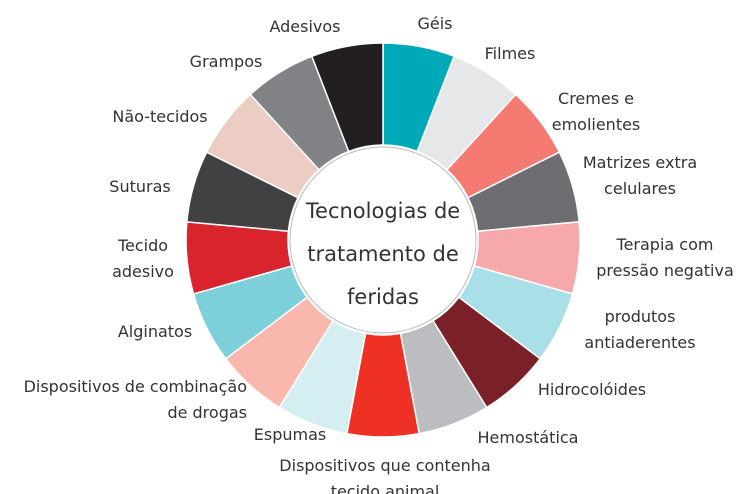  Describe the element at coordinates (384, 465) in the screenshot. I see `segment-label: Dispositivos que contenha` at that location.